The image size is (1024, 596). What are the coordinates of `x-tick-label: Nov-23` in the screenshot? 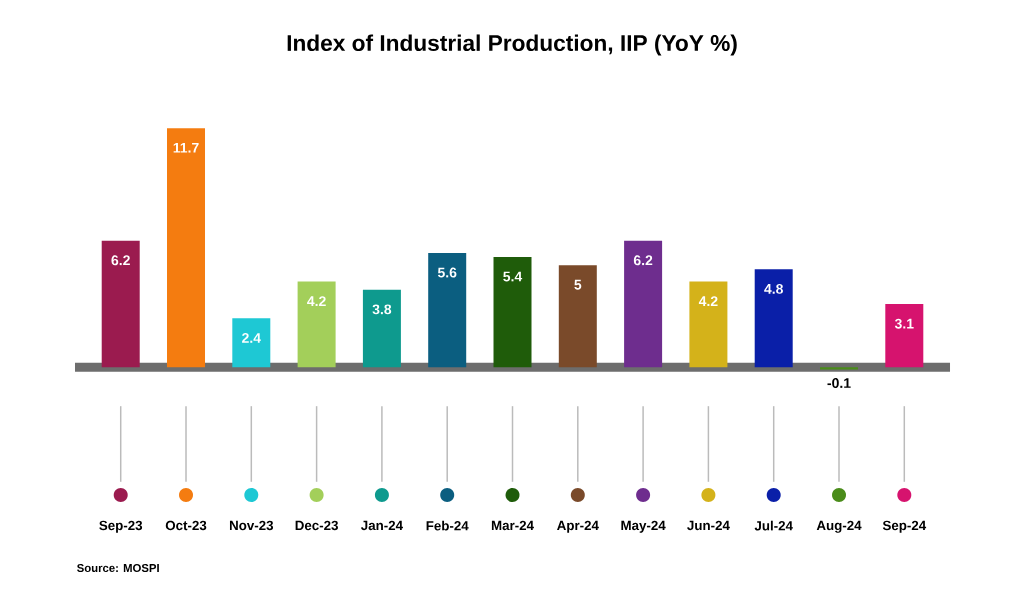 It's located at (251, 525).